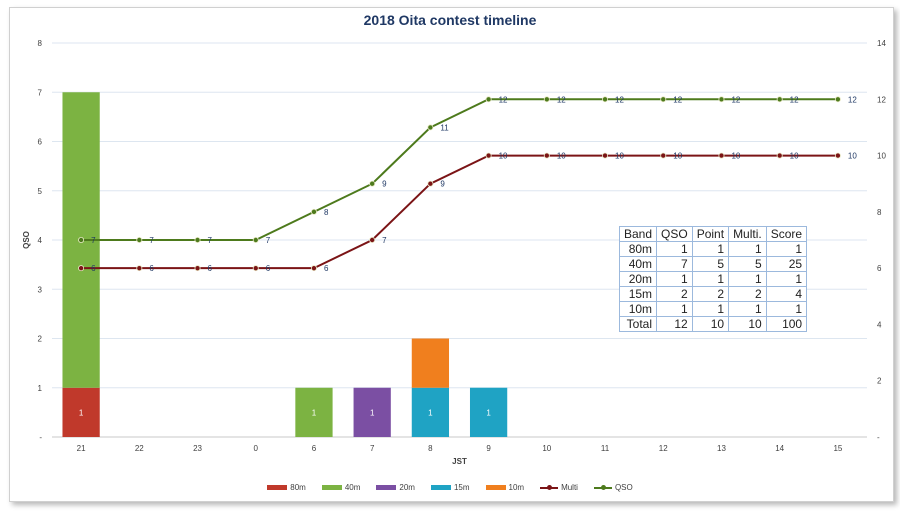 This screenshot has width=900, height=512. I want to click on table-cell: Total, so click(638, 324).